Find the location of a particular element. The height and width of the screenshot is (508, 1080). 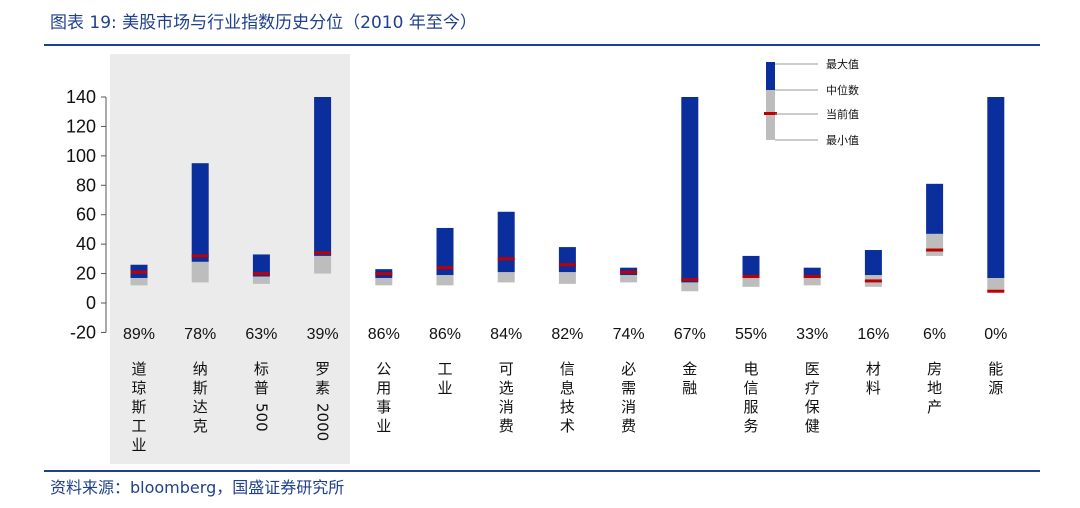

category-label-char: 术 is located at coordinates (567, 426).